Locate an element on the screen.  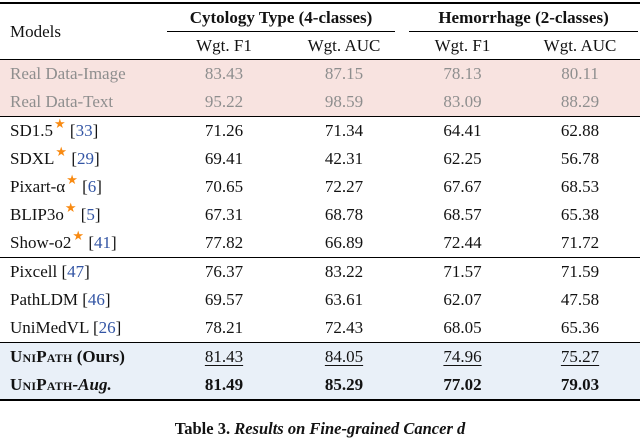
table-row: UniPath (Ours) 81.43 84.05 74.96 75.27 is located at coordinates (320, 356).